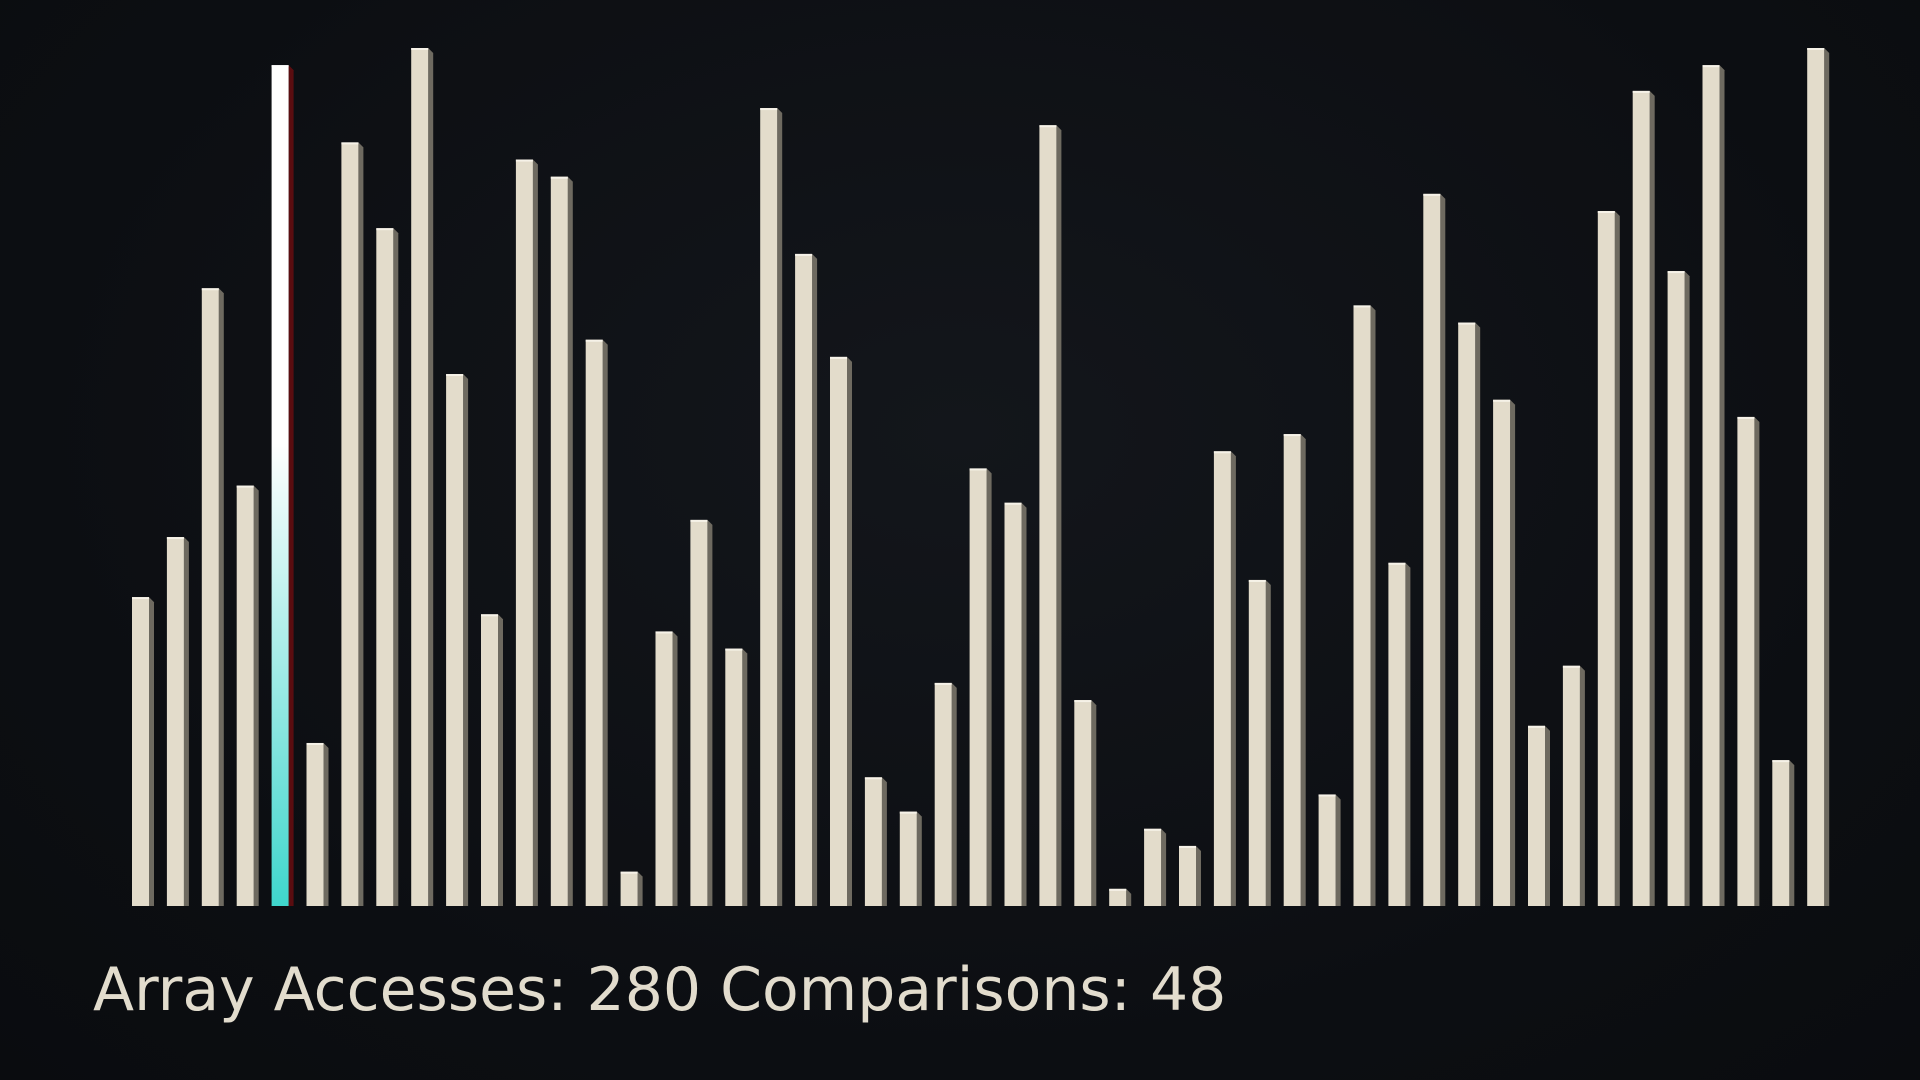 This screenshot has height=1080, width=1920. I want to click on stats-readout: Array Accesses: 280 Comparisons: 48, so click(659, 990).